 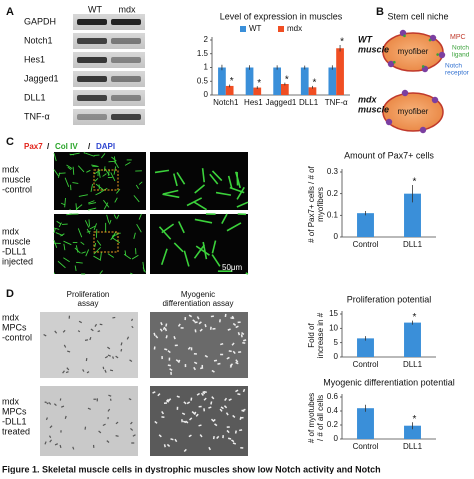 What do you see at coordinates (226, 102) in the screenshot?
I see `x-tick-label: Notch1` at bounding box center [226, 102].